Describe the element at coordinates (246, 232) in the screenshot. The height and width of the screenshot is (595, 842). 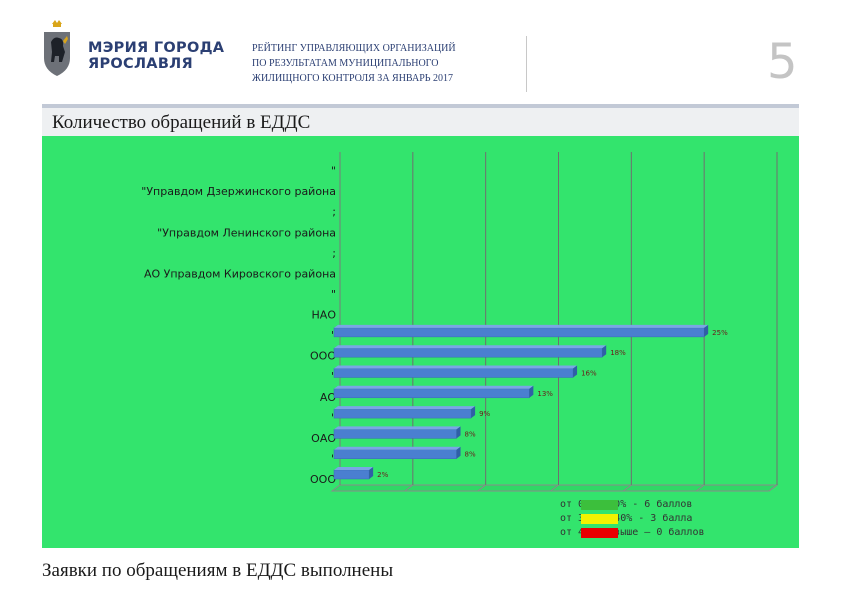
I see `category-label: "Управдом Ленинского района` at that location.